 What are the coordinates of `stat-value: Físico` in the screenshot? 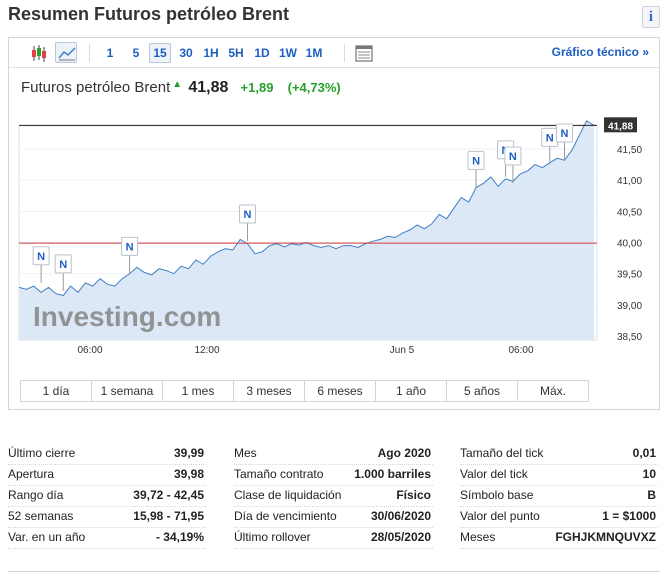 It's located at (413, 495).